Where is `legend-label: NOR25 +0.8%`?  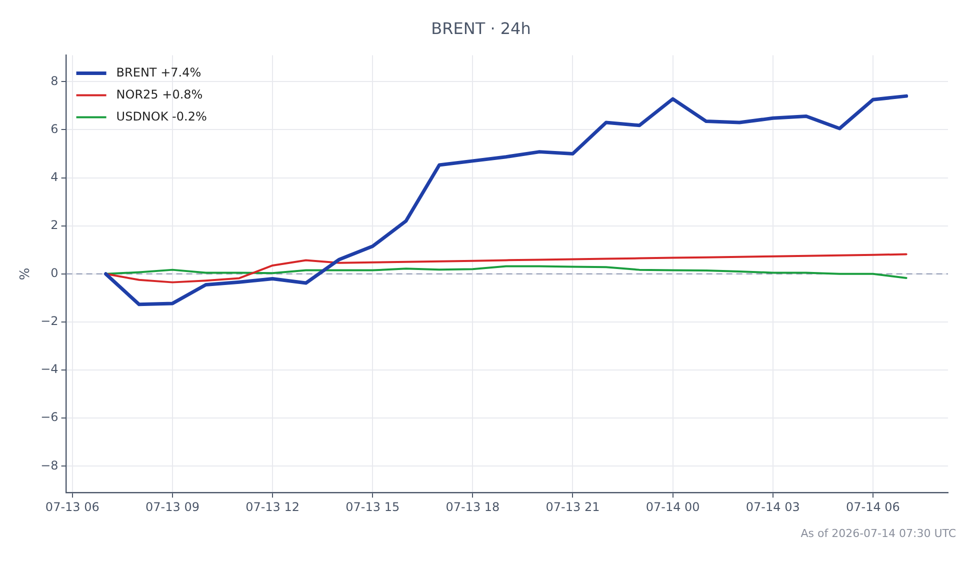
legend-label: NOR25 +0.8% is located at coordinates (159, 94).